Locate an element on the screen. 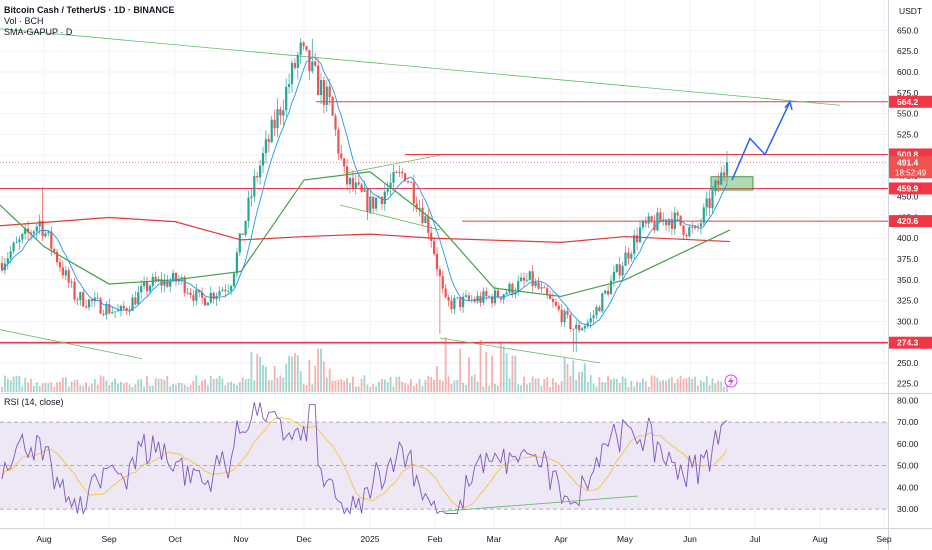 This screenshot has width=932, height=550. sma-indicator-label: SMA-GAPUP · D is located at coordinates (38, 32).